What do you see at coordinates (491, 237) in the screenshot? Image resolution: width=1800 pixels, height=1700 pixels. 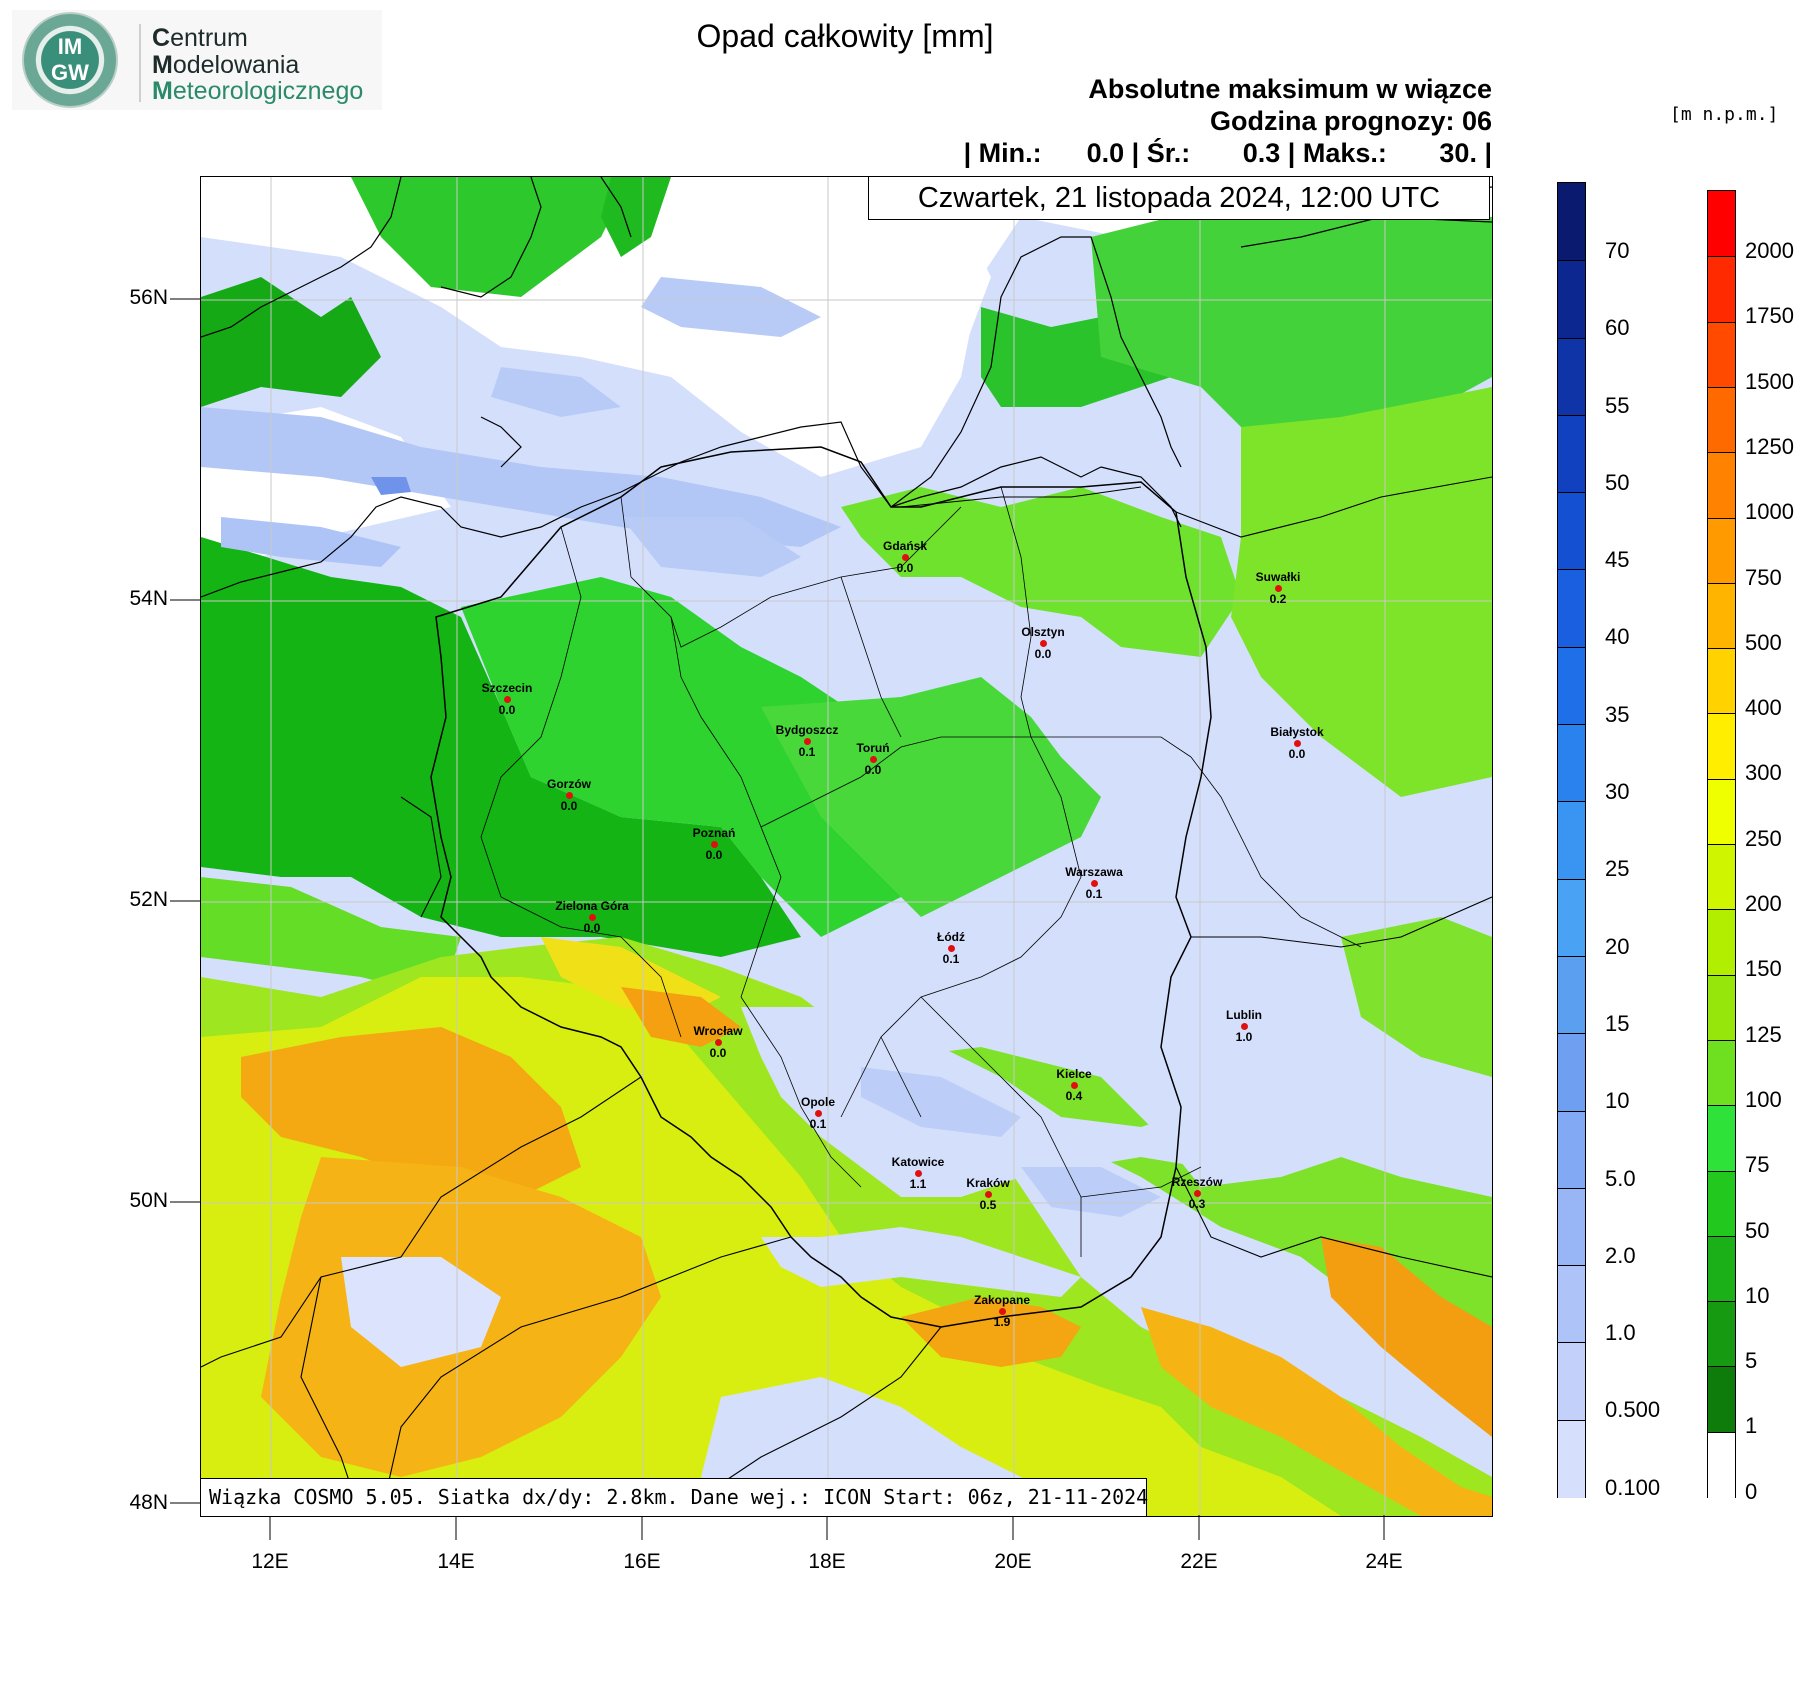 I see `green-sweden-coast` at bounding box center [491, 237].